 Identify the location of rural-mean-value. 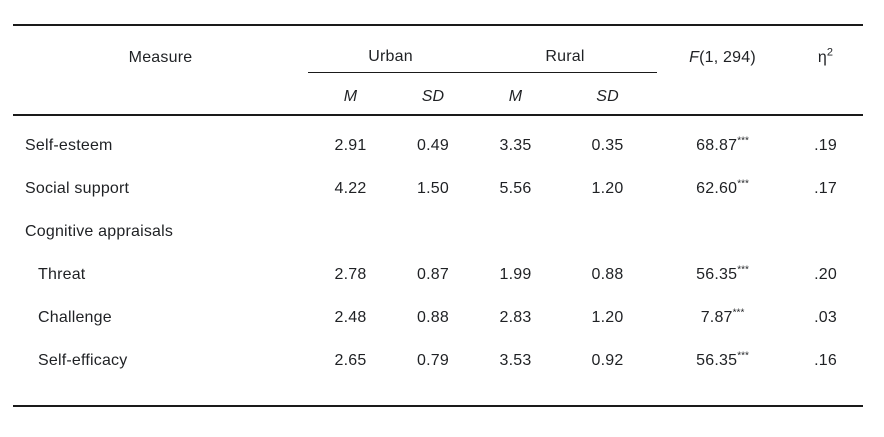
(515, 231).